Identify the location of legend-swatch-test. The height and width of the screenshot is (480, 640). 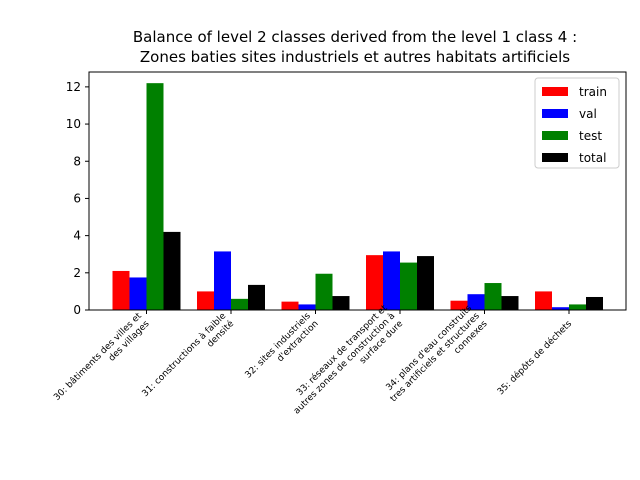
(555, 135).